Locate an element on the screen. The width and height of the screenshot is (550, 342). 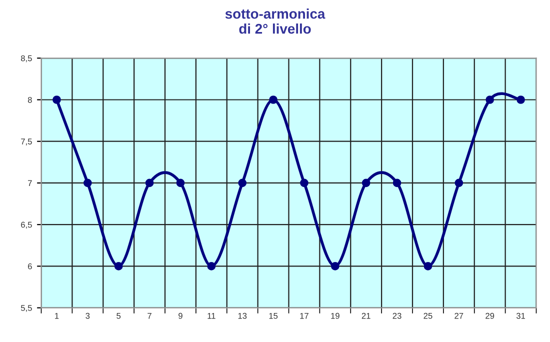
x-tick-label: 21 is located at coordinates (366, 315).